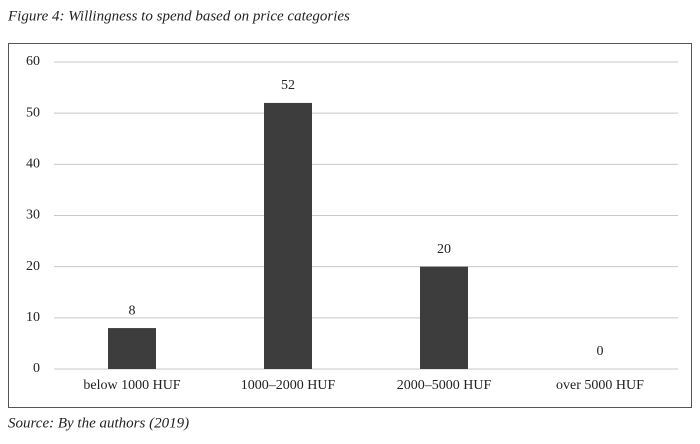 This screenshot has height=444, width=700. Describe the element at coordinates (98, 423) in the screenshot. I see `source-note: Source: By the authors (2019)` at that location.